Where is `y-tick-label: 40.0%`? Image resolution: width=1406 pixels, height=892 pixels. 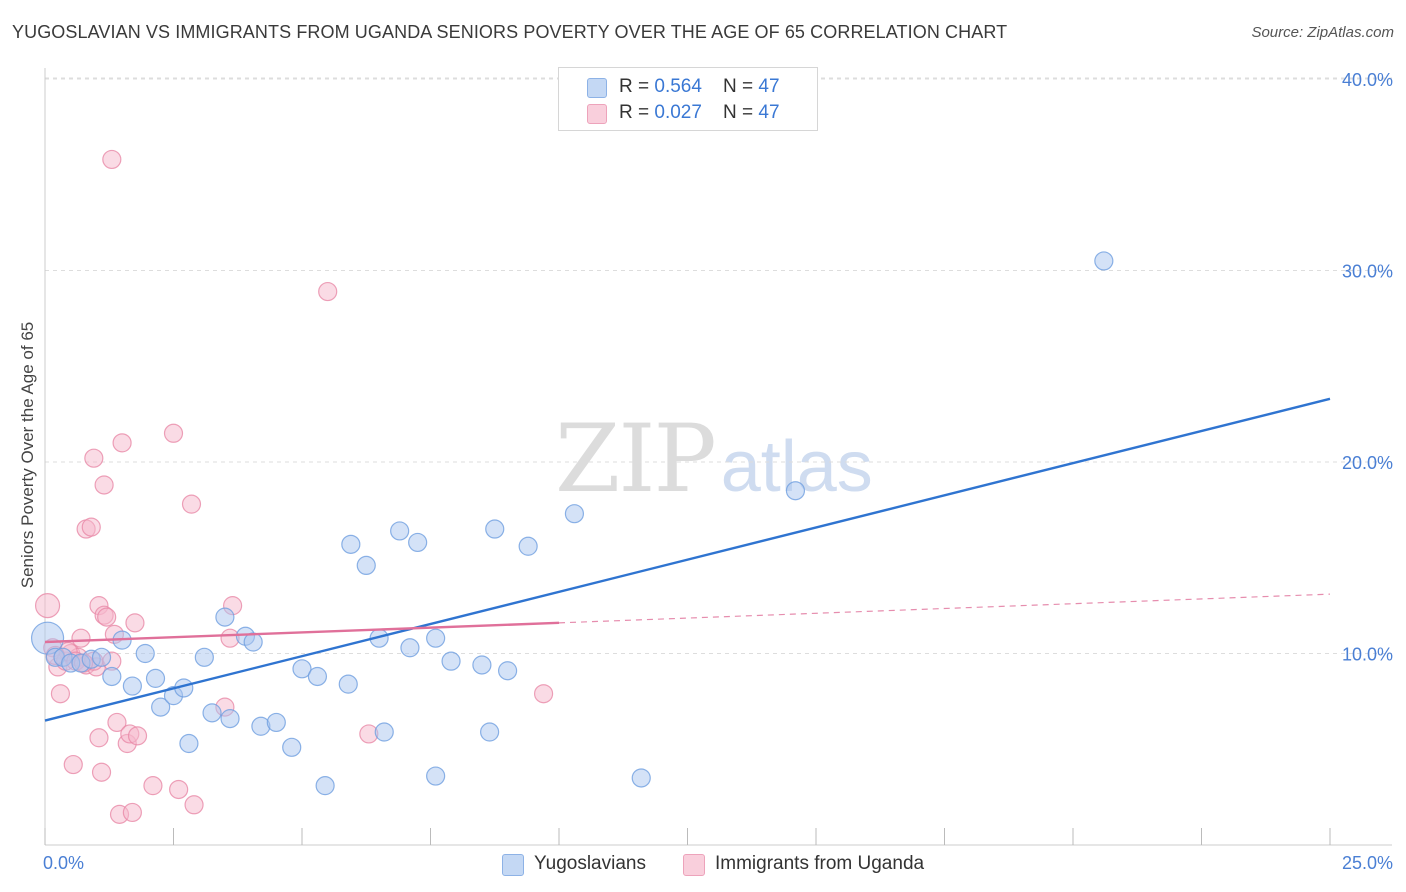
y-tick-label: 40.0% is located at coordinates (1367, 80).